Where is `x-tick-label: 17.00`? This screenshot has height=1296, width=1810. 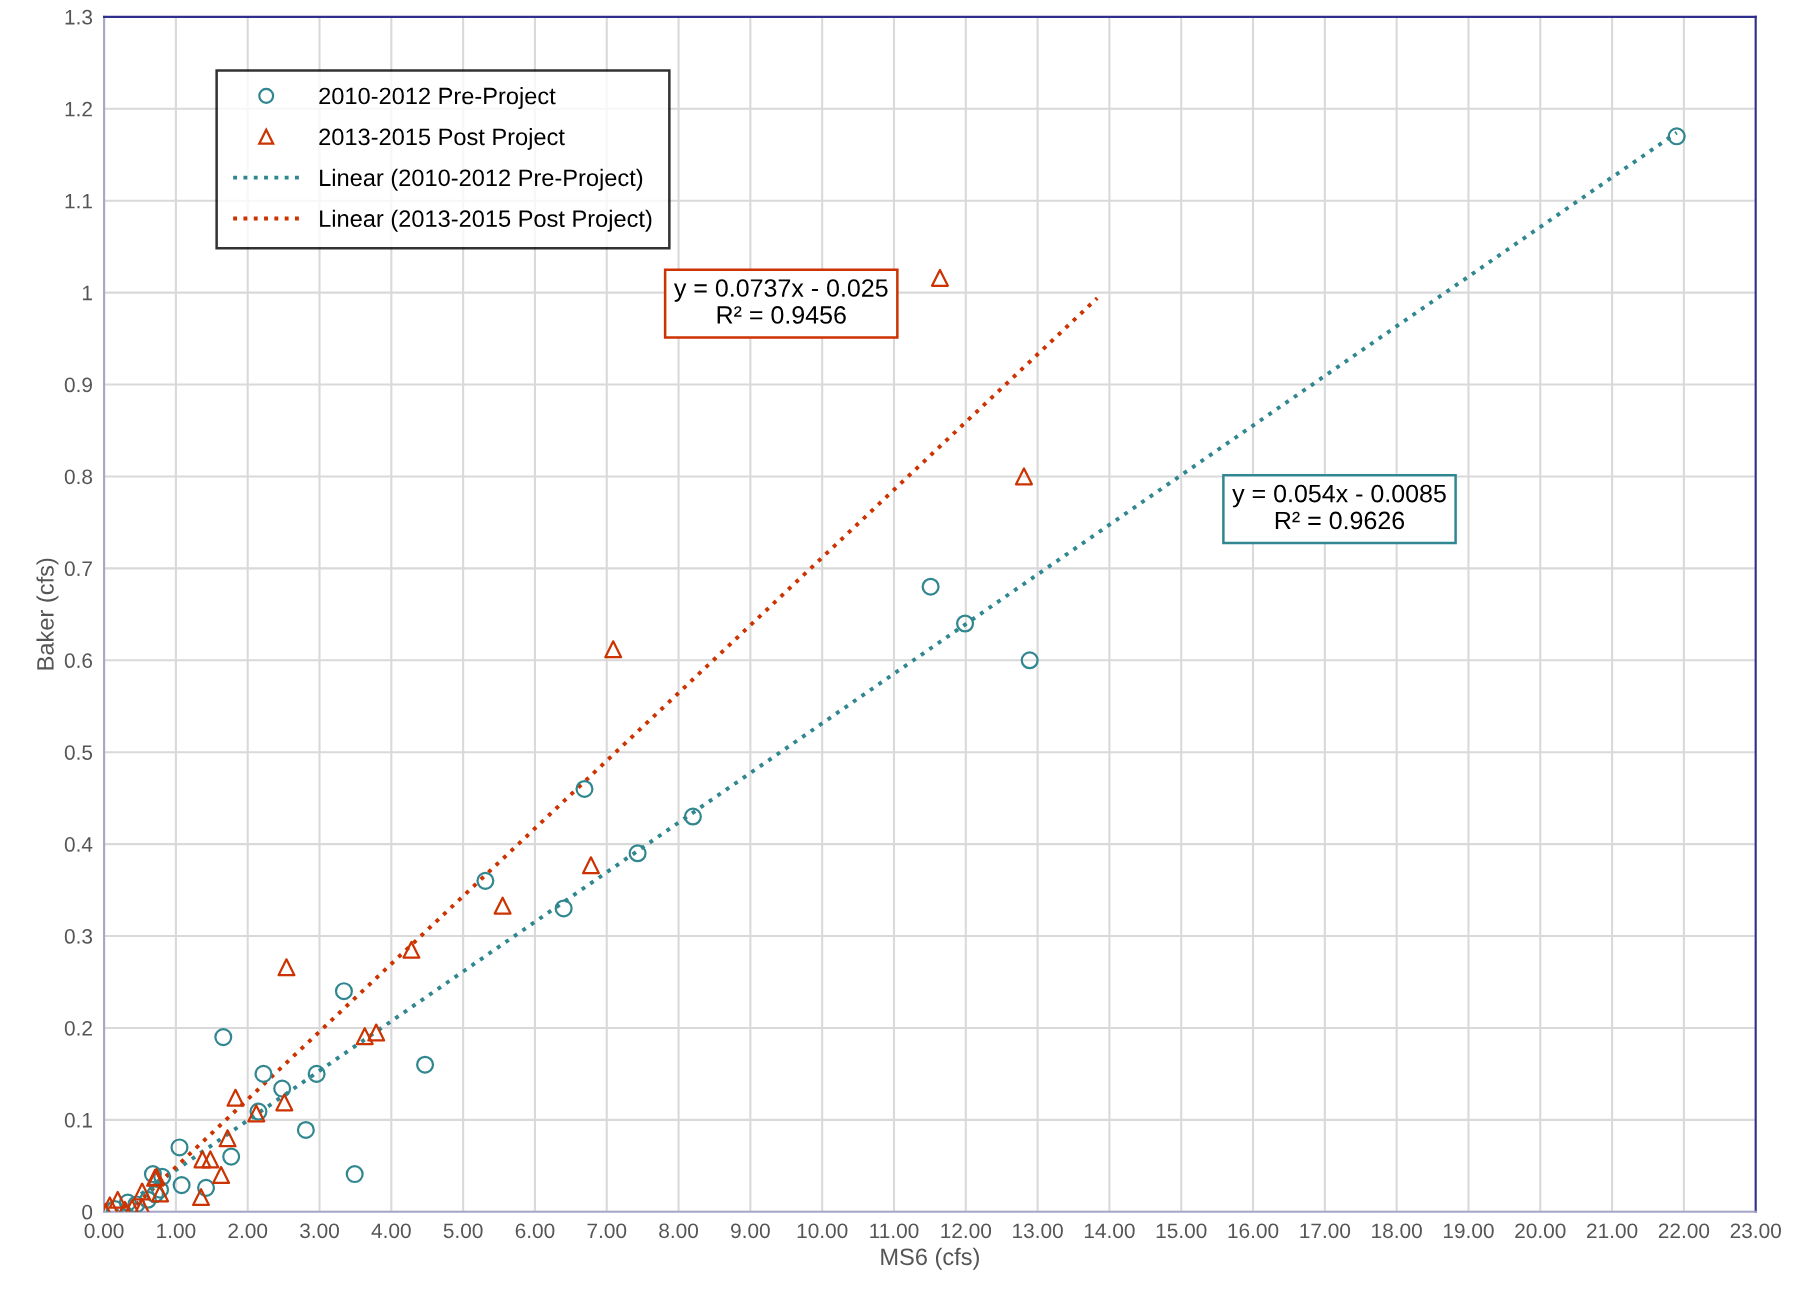 x-tick-label: 17.00 is located at coordinates (1325, 1231).